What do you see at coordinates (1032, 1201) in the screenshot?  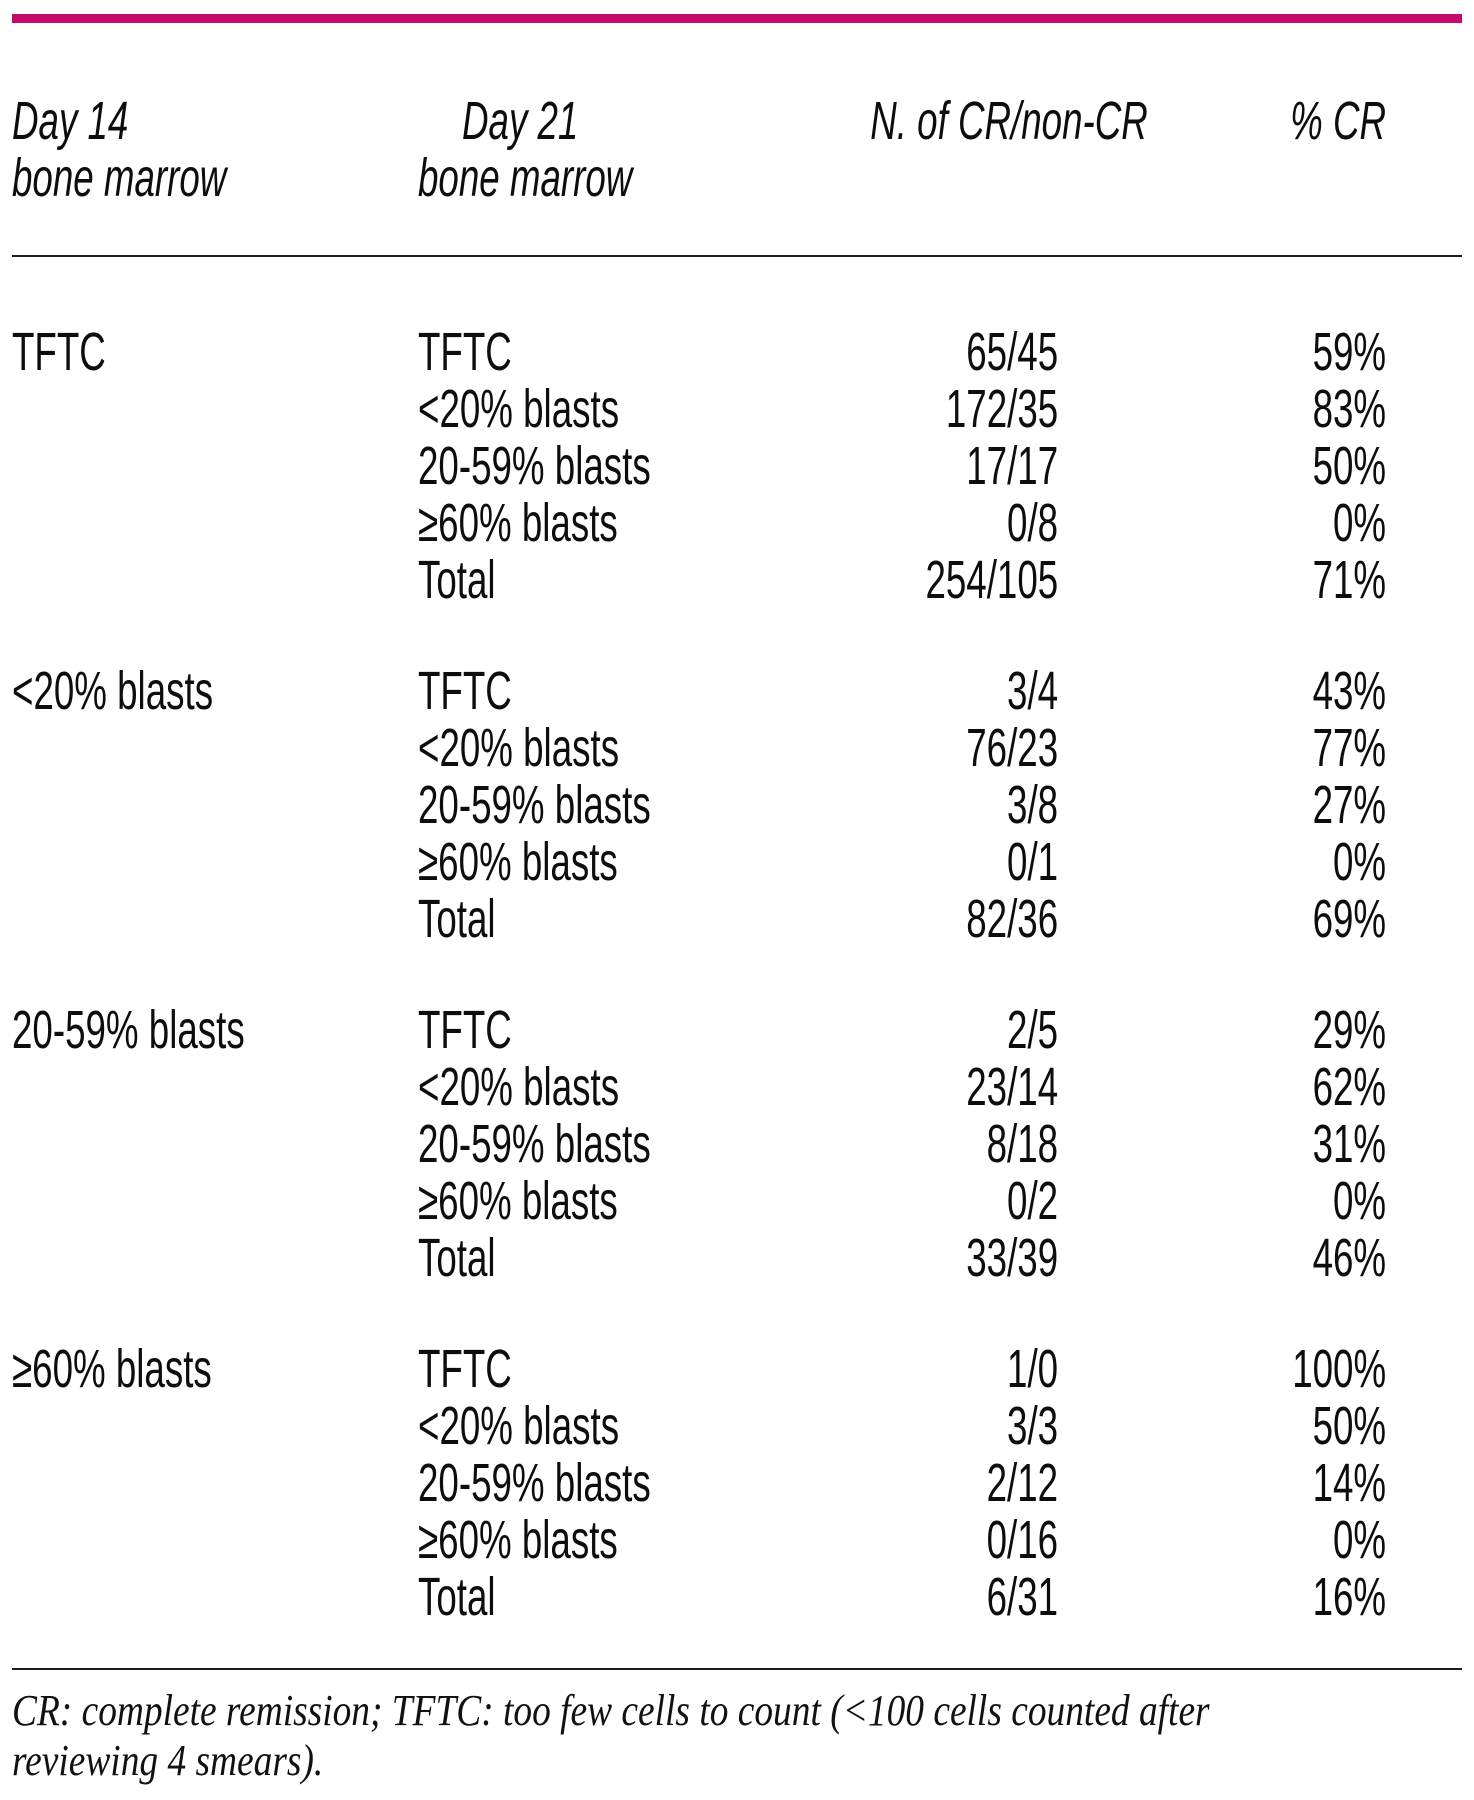 I see `cr-ratio-value: 0/2` at bounding box center [1032, 1201].